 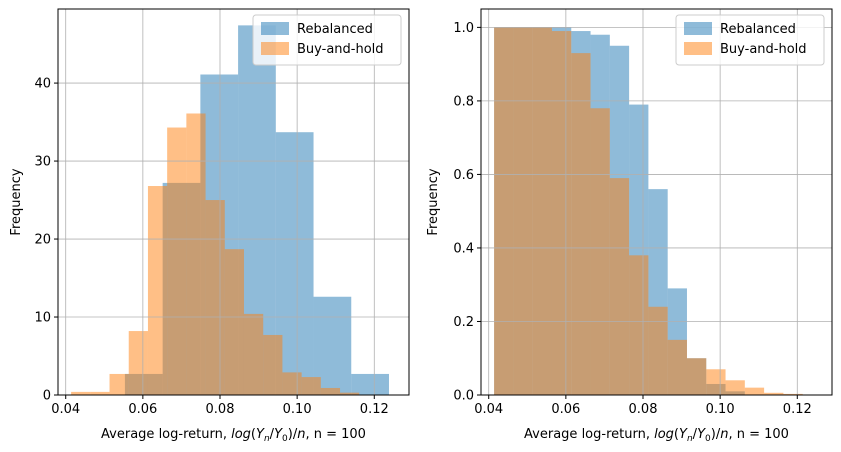 What do you see at coordinates (47, 396) in the screenshot?
I see `chart-1-ytick-label: 0` at bounding box center [47, 396].